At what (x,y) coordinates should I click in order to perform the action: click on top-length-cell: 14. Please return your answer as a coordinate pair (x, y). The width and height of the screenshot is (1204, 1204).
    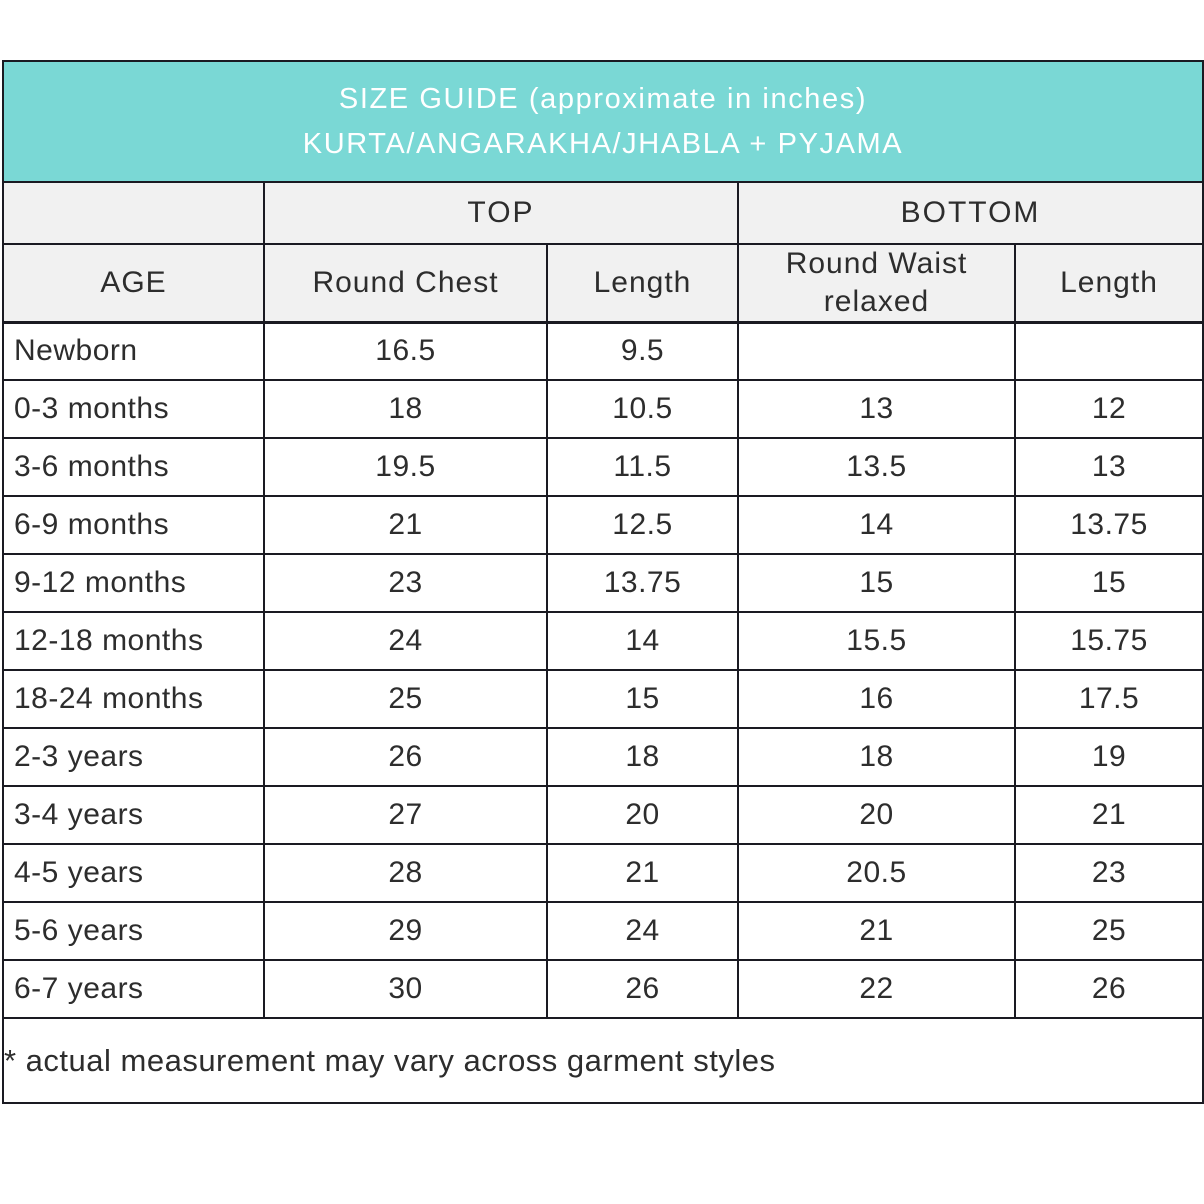
    Looking at the image, I should click on (642, 641).